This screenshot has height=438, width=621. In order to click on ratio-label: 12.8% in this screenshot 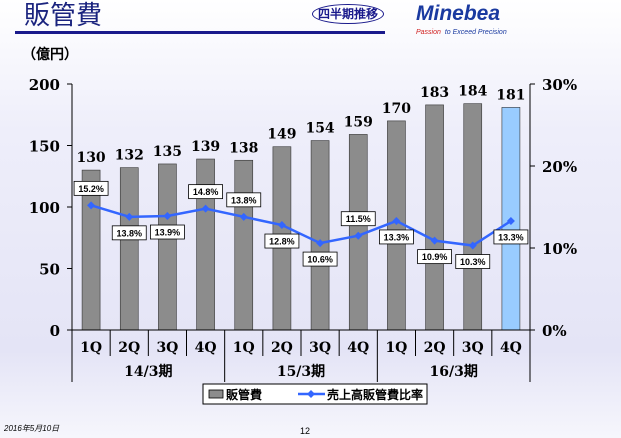, I will do `click(282, 242)`.